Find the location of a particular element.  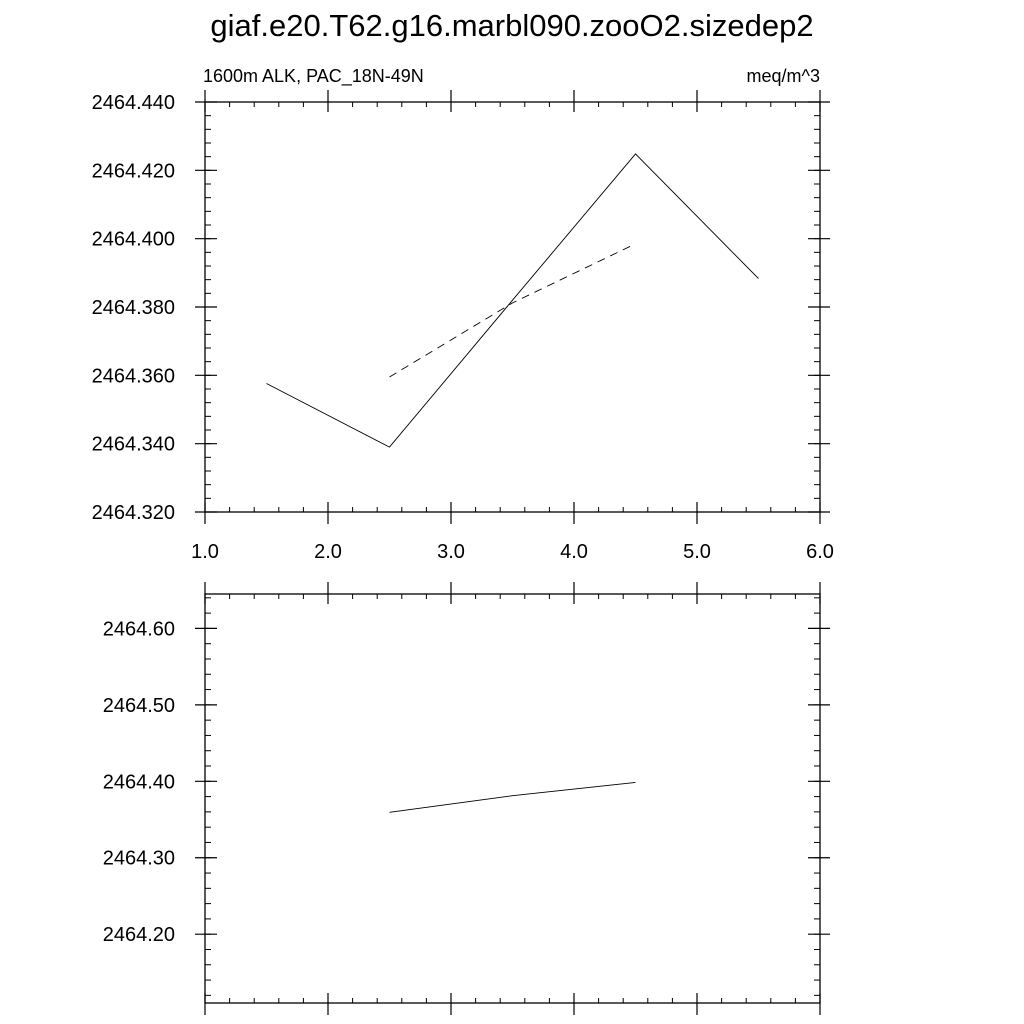

y-tick-label: 2464.360 is located at coordinates (133, 376).